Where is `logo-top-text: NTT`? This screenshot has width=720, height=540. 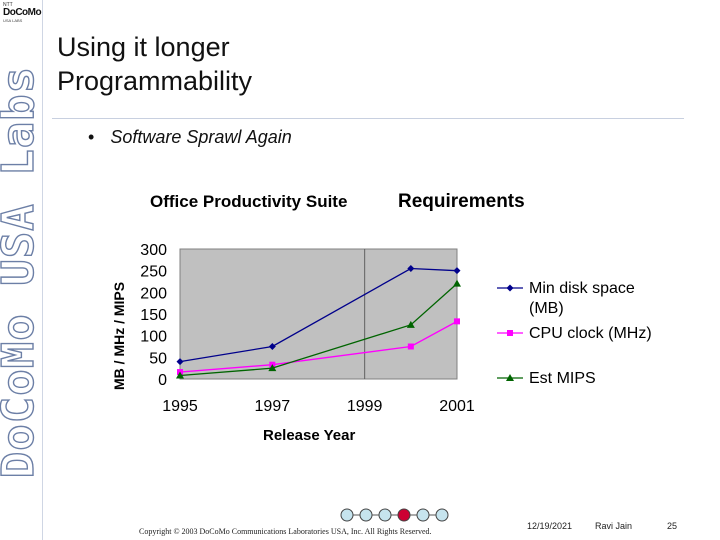
logo-top-text: NTT is located at coordinates (8, 5).